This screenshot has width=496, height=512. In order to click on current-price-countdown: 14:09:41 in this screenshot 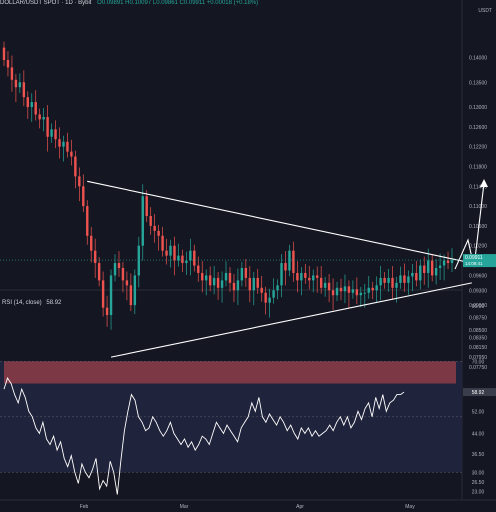, I will do `click(474, 263)`.